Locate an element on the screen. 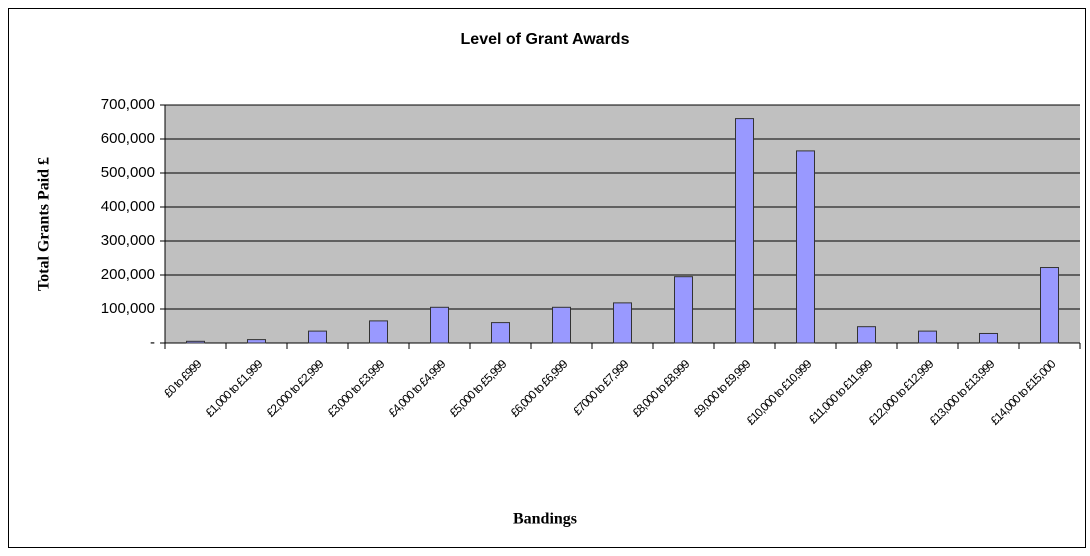 This screenshot has height=556, width=1090. y-tick-label: 600,000 is located at coordinates (128, 138).